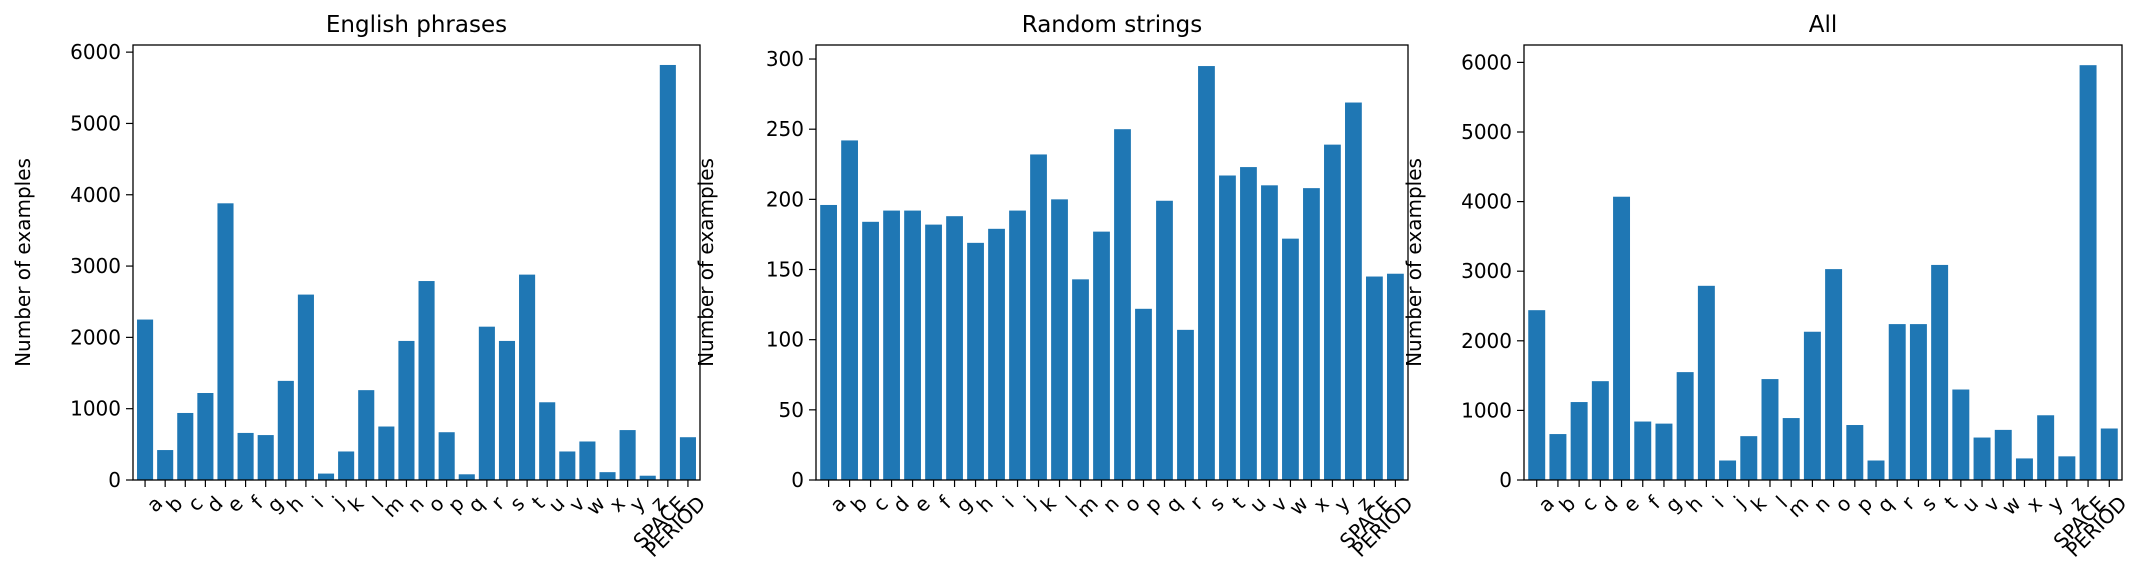 Image resolution: width=2129 pixels, height=579 pixels. I want to click on chart-title: All, so click(1823, 25).